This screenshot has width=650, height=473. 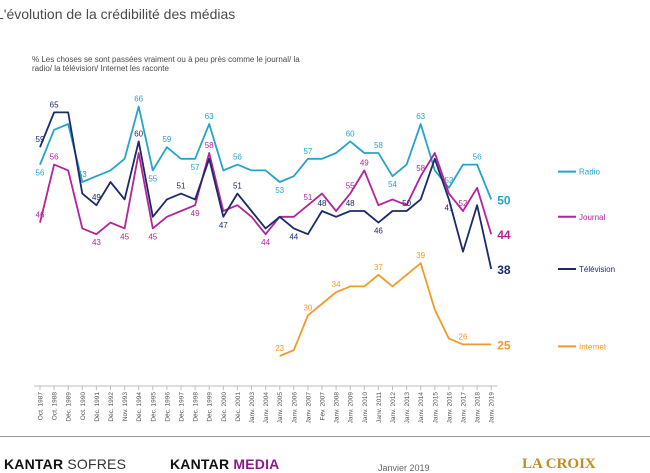 I want to click on x-tick-label: Janv. 2011, so click(x=379, y=407).